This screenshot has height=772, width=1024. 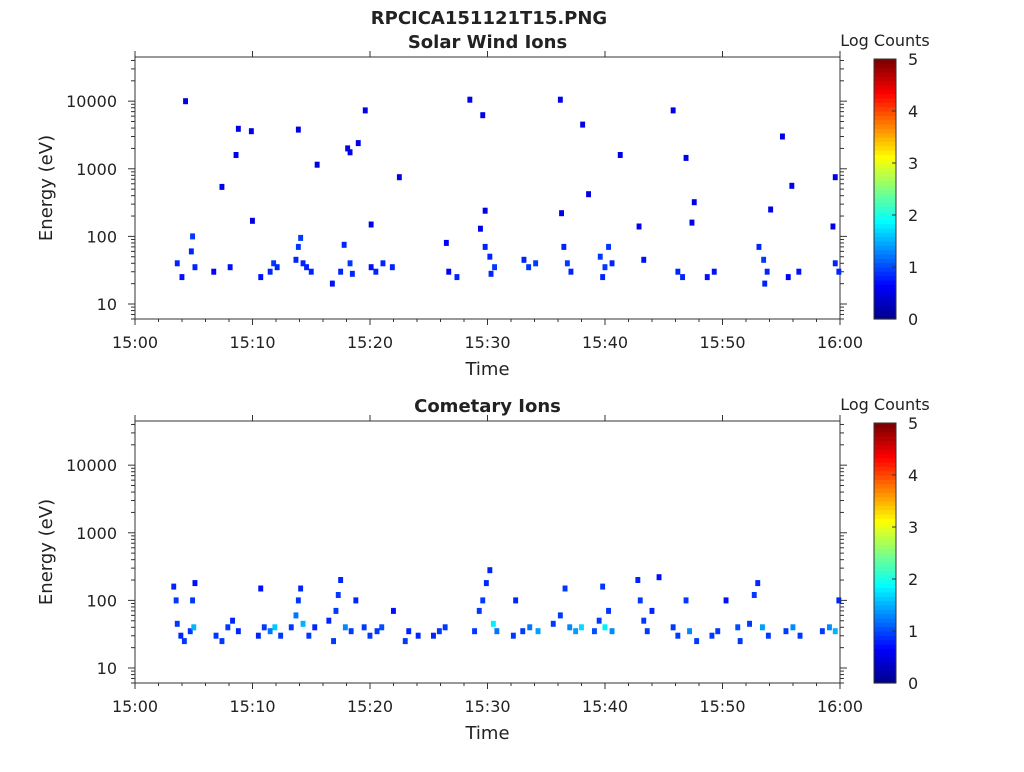 I want to click on y-tick-label: 1000, so click(x=96, y=533).